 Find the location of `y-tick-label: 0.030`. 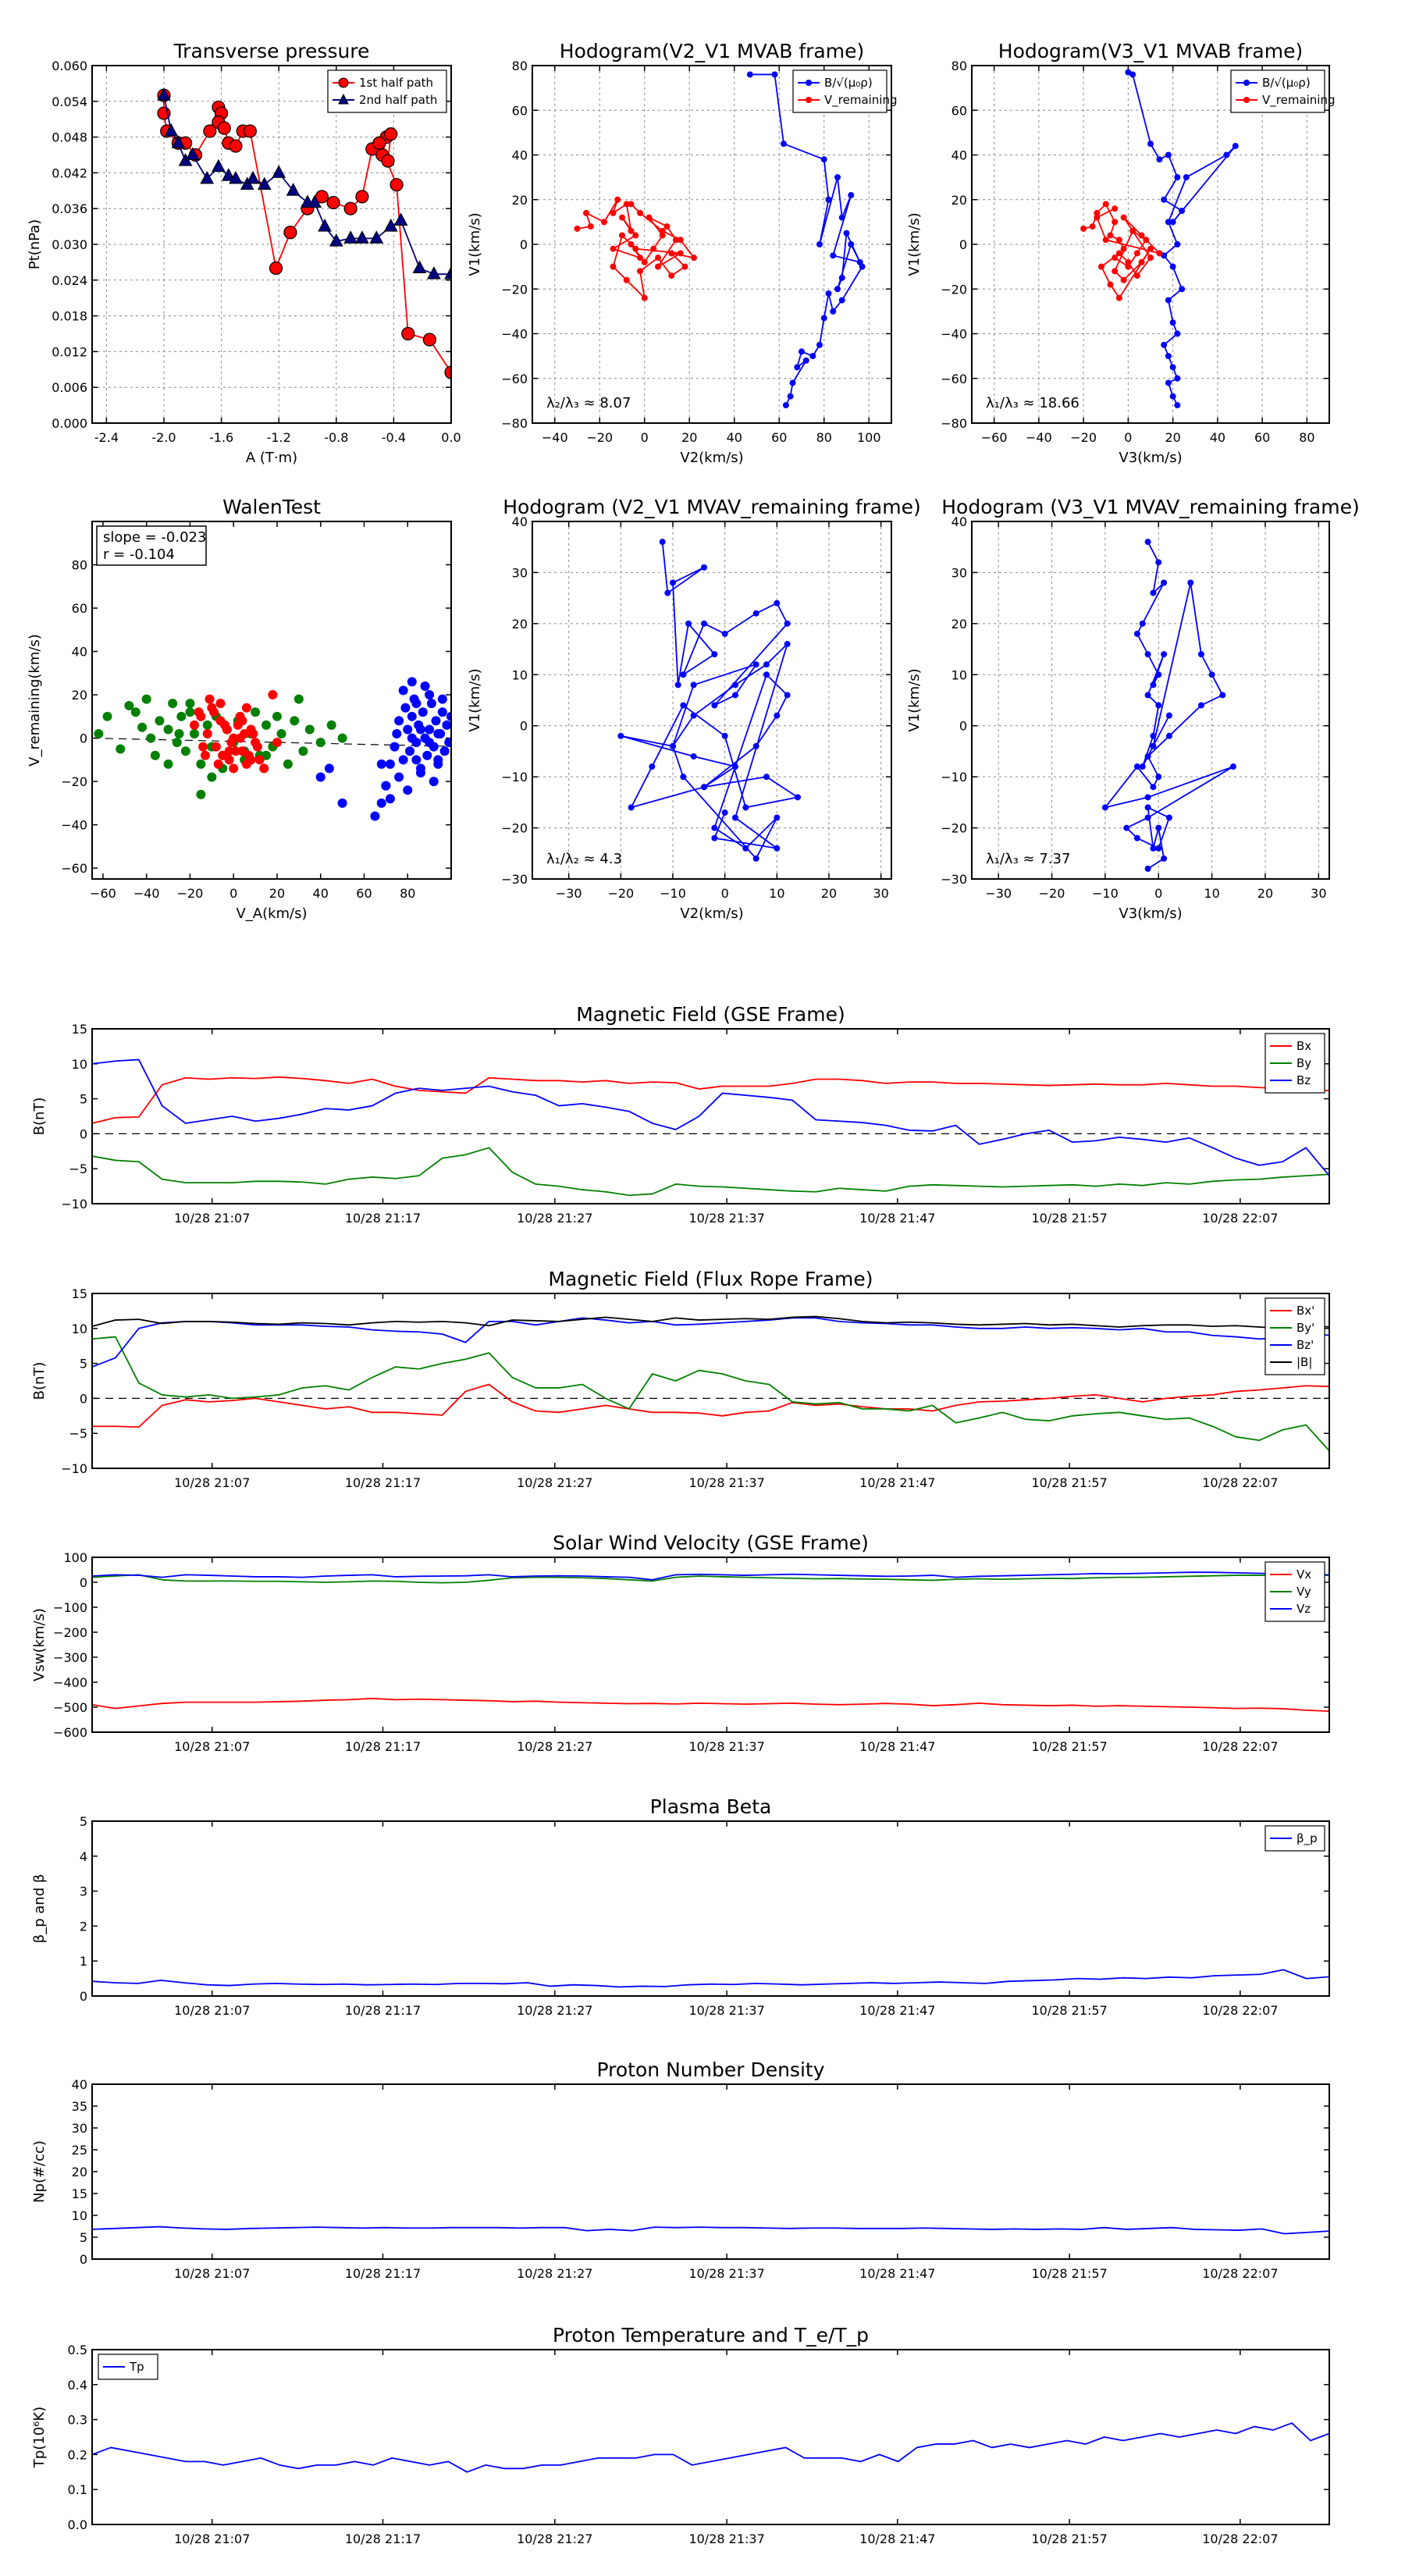

y-tick-label: 0.030 is located at coordinates (69, 245).